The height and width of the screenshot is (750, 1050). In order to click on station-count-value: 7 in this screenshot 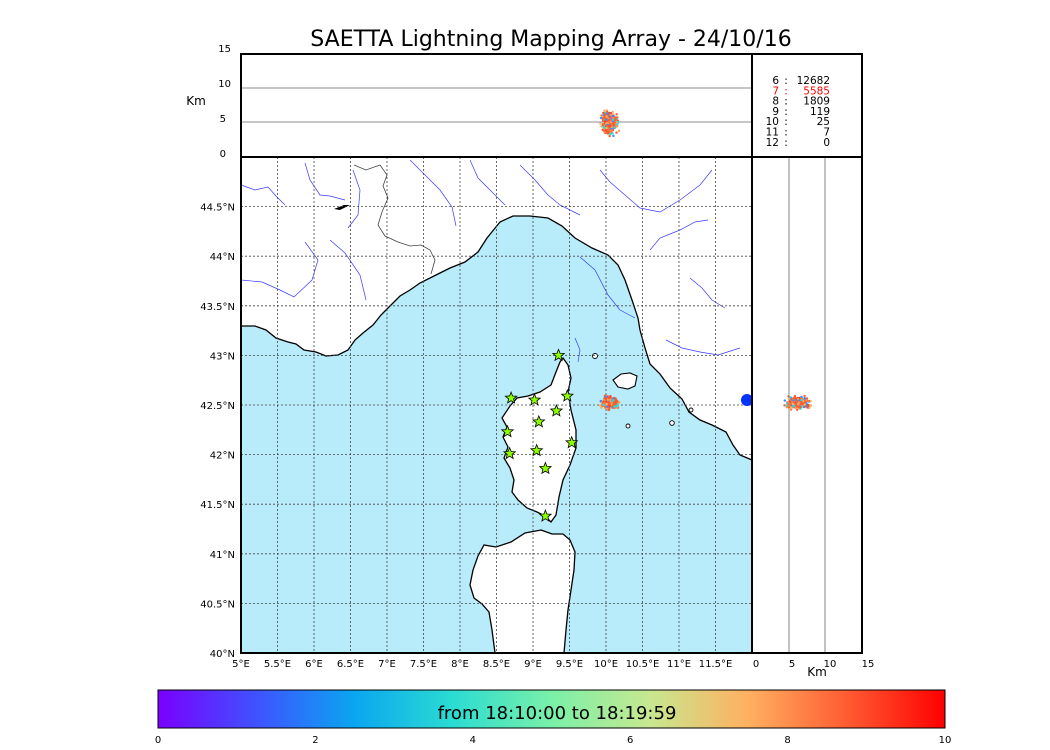, I will do `click(826, 133)`.